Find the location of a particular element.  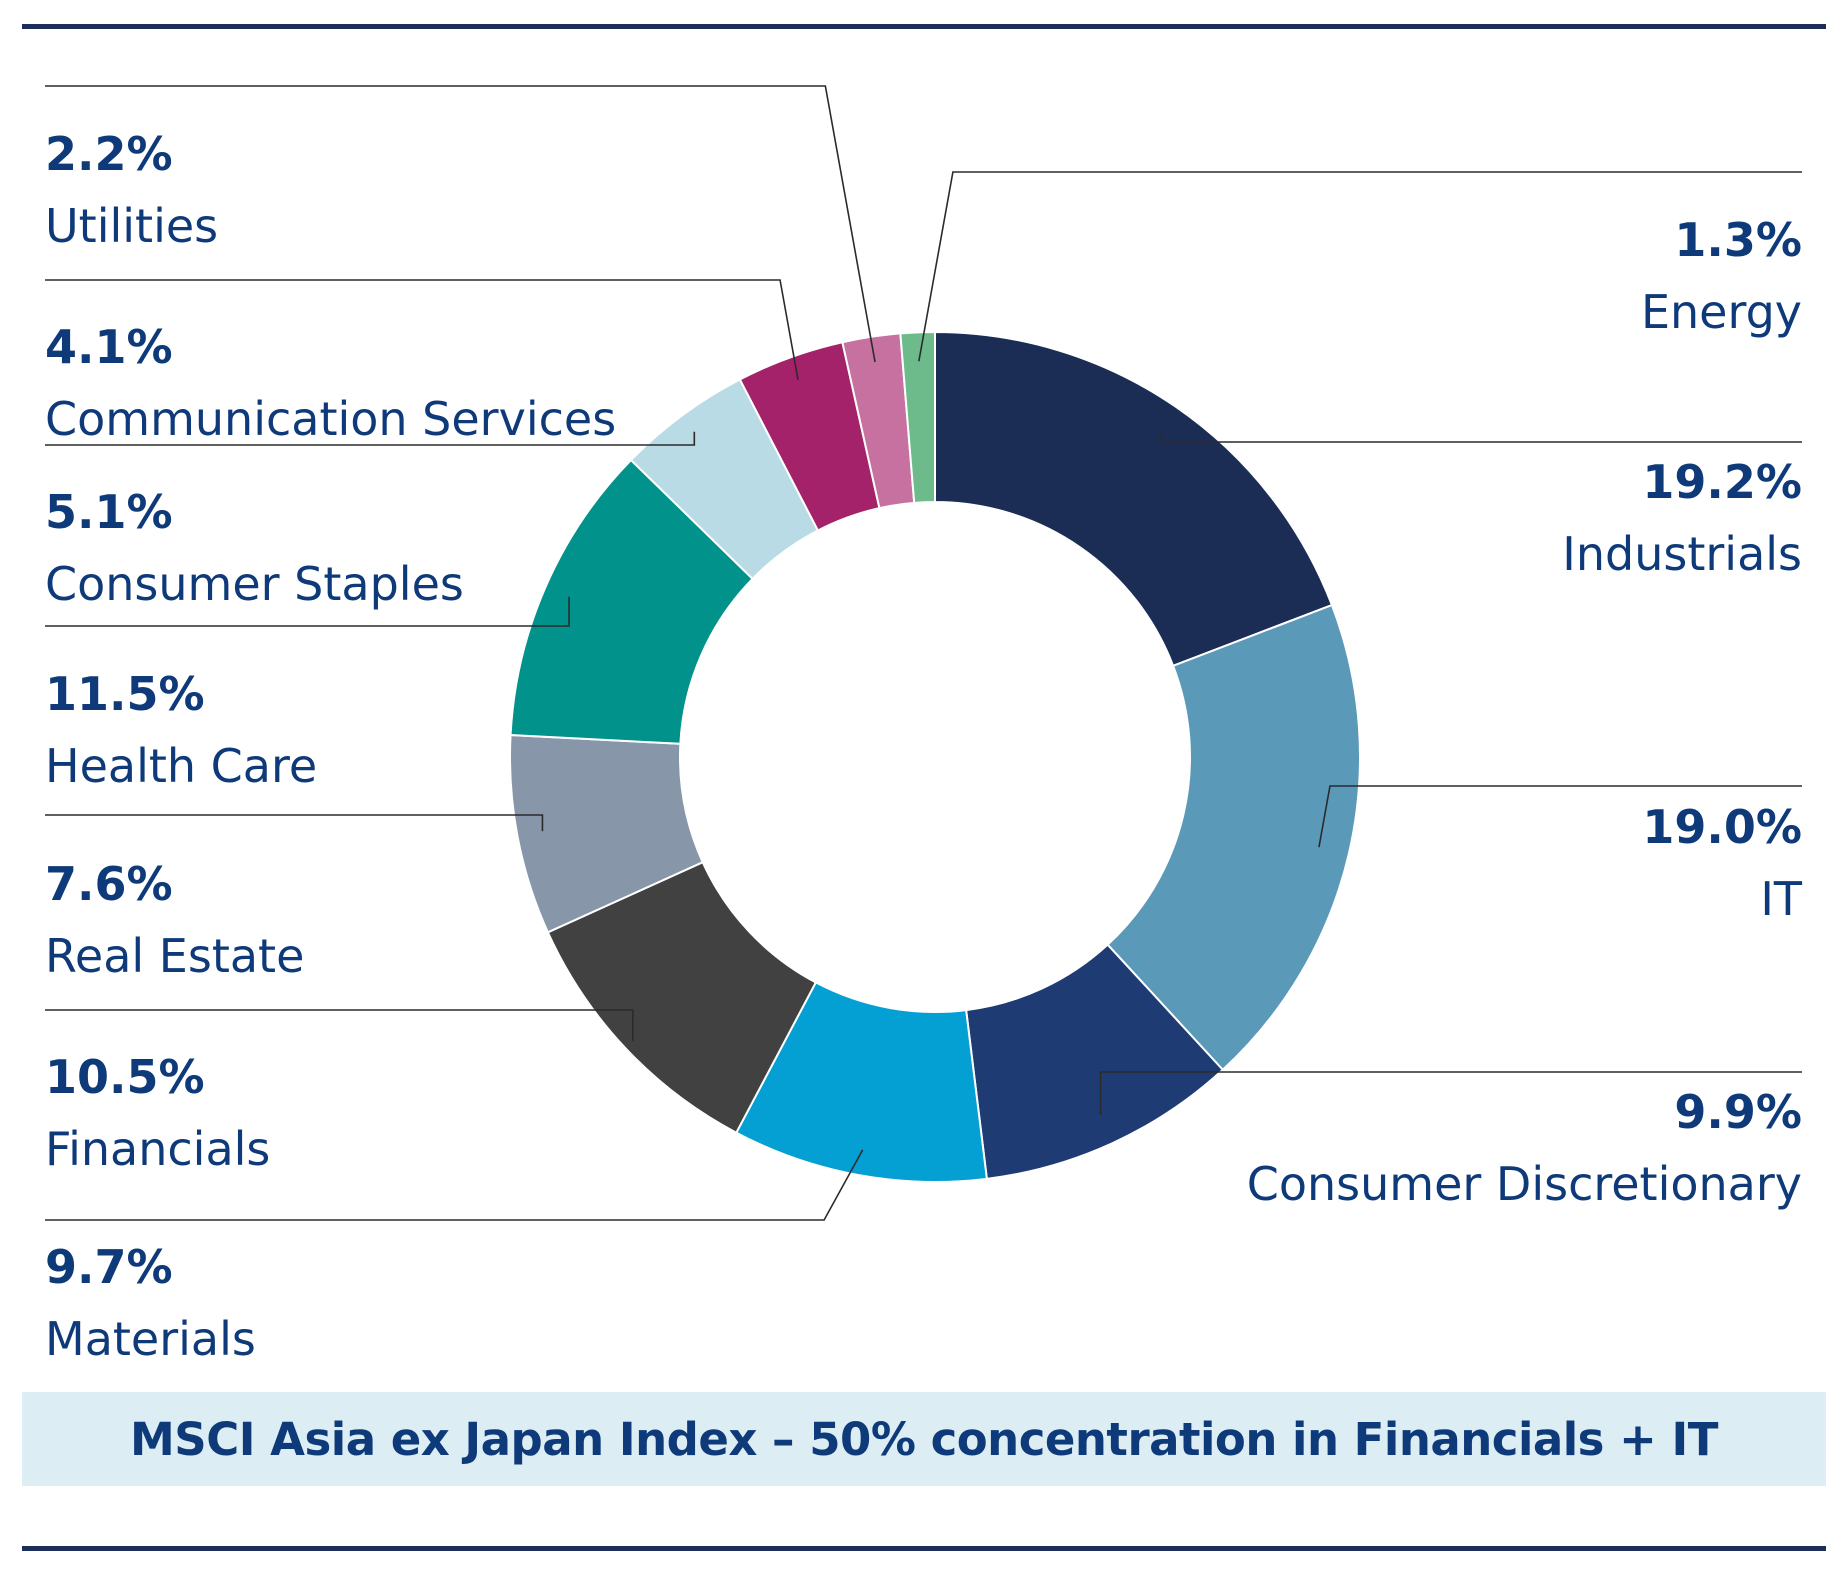

category-label-communication-services: Communication Services is located at coordinates (330, 419).